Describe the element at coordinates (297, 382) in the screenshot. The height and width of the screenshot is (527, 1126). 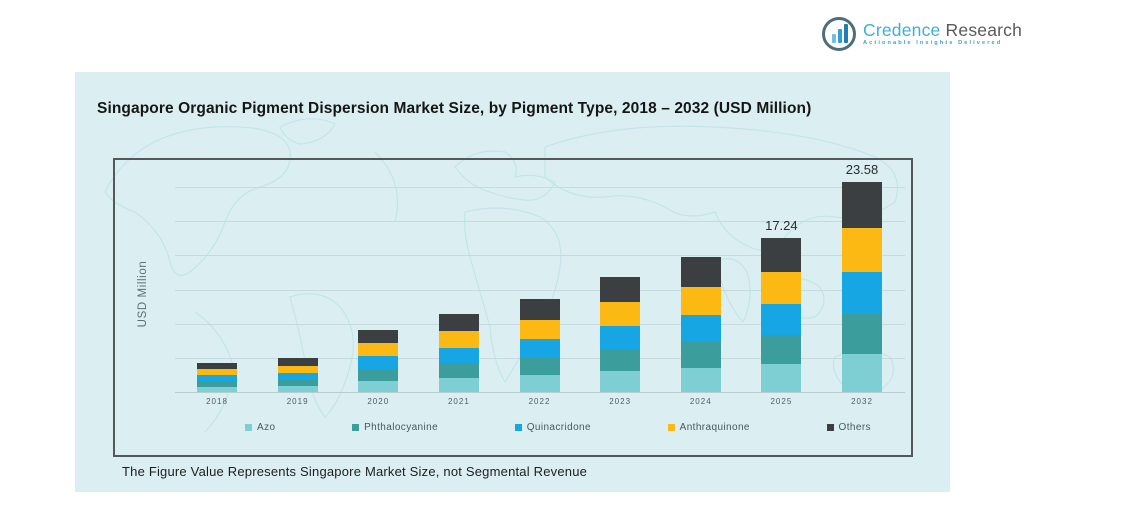
I see `bar-segment-phthalocyanine-2019` at that location.